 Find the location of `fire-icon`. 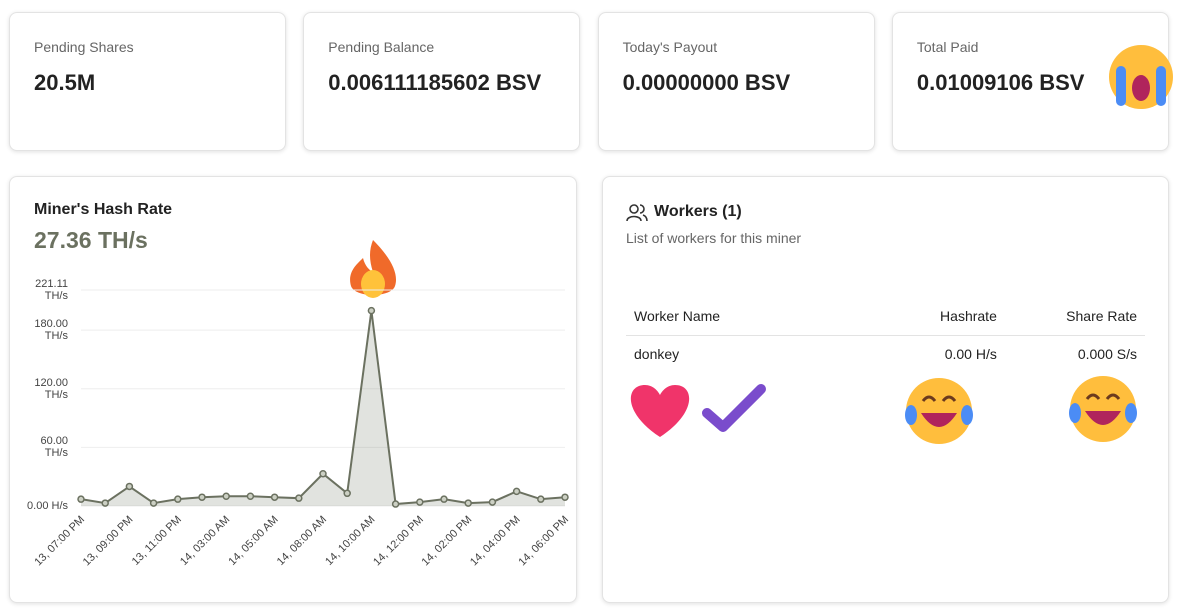

fire-icon is located at coordinates (373, 269).